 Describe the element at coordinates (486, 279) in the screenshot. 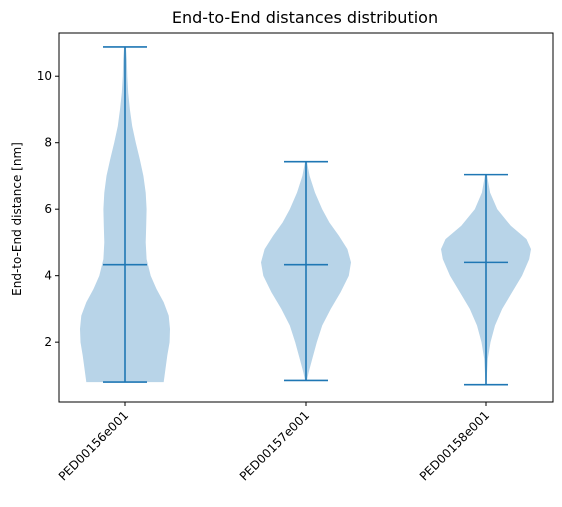

I see `violin-PED00158e001` at that location.